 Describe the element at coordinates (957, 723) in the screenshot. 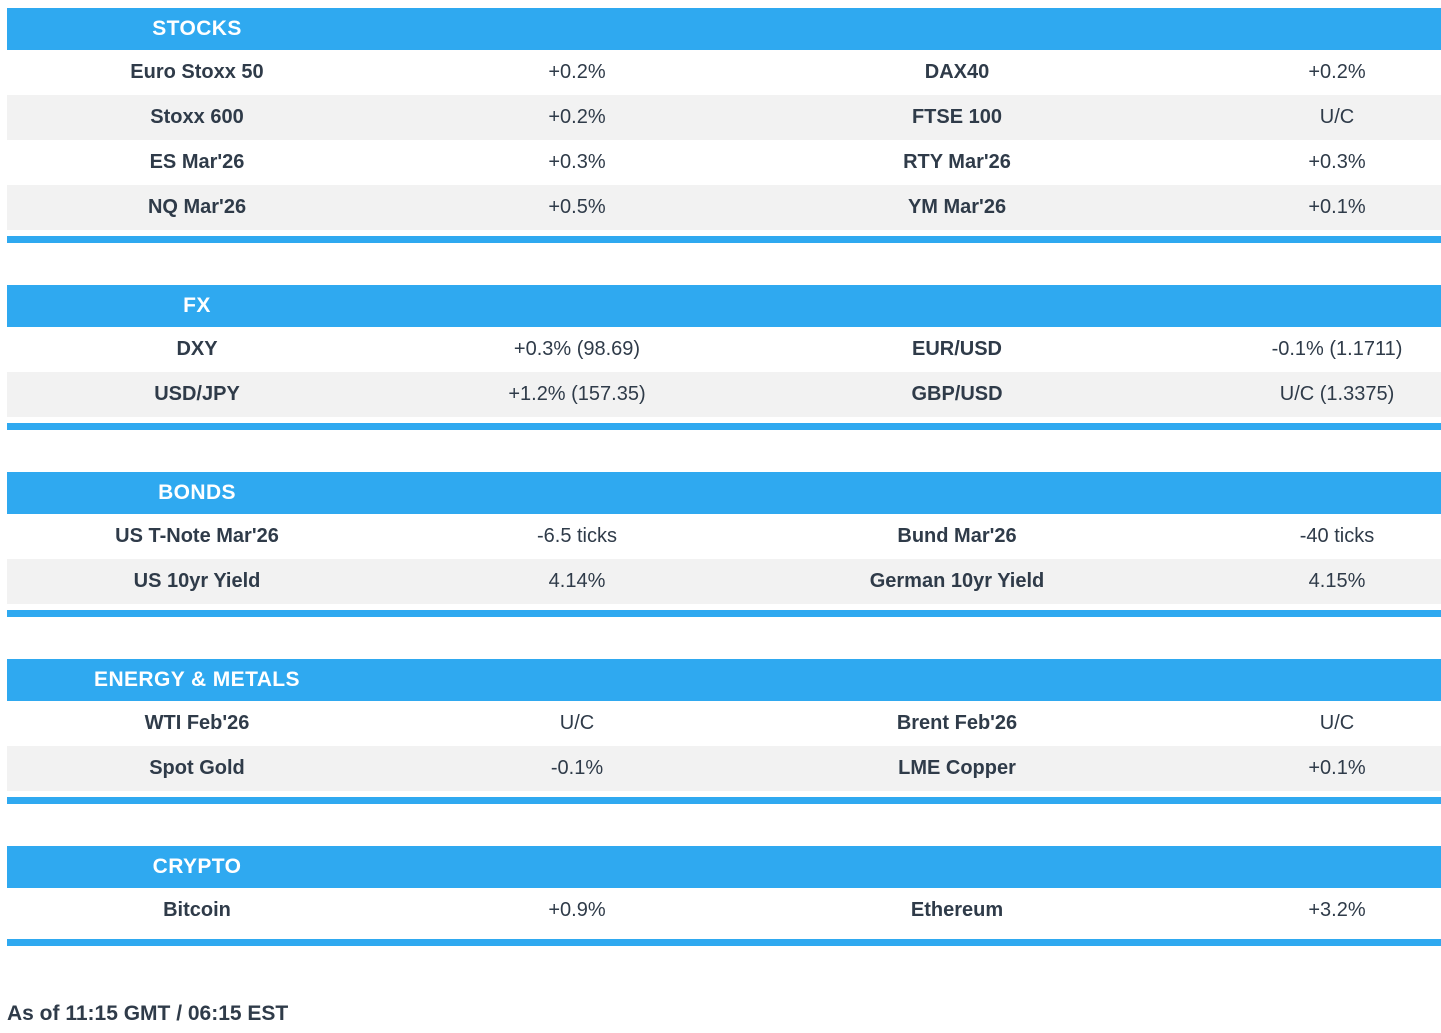

I see `instrument-label: Brent Feb'26` at that location.